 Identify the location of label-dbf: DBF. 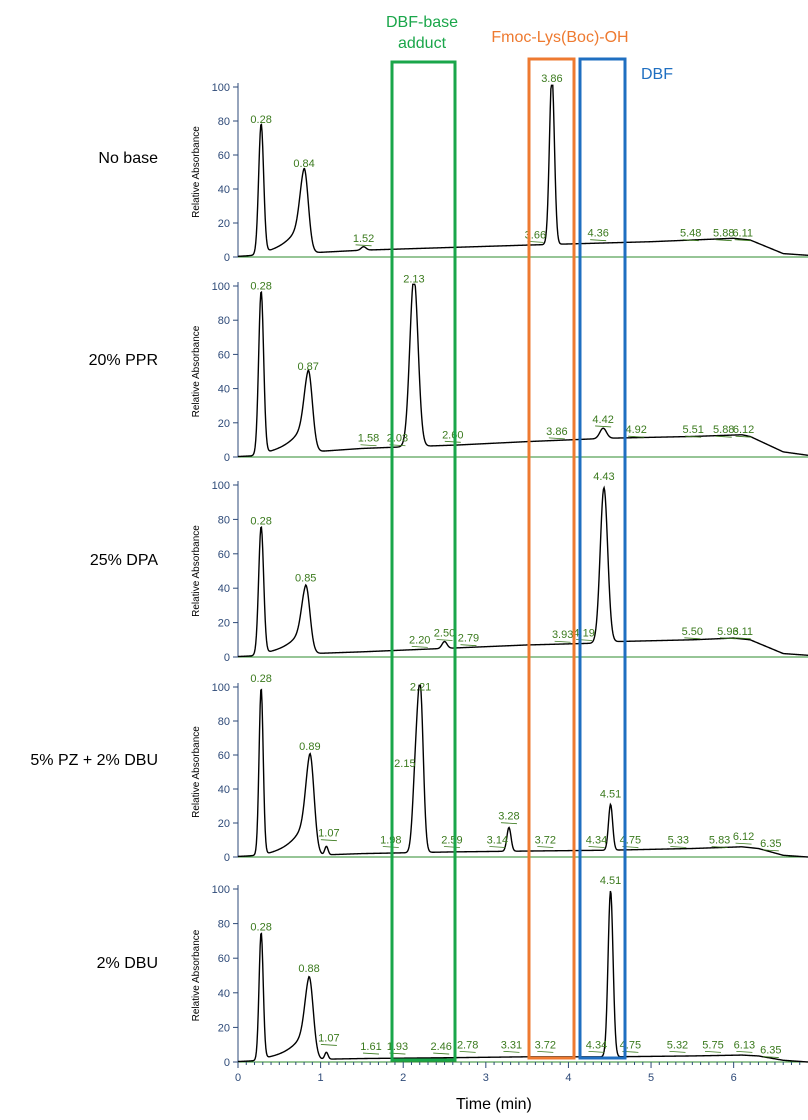
(657, 74).